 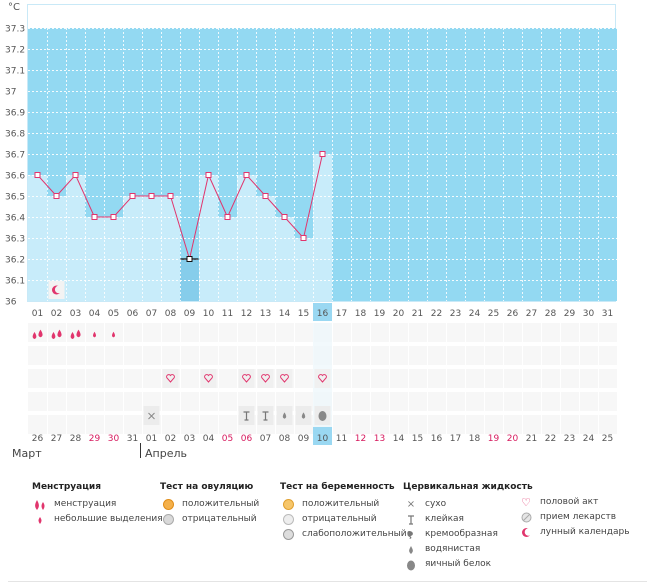 I want to click on calendar-date-label: 31, so click(x=132, y=439).